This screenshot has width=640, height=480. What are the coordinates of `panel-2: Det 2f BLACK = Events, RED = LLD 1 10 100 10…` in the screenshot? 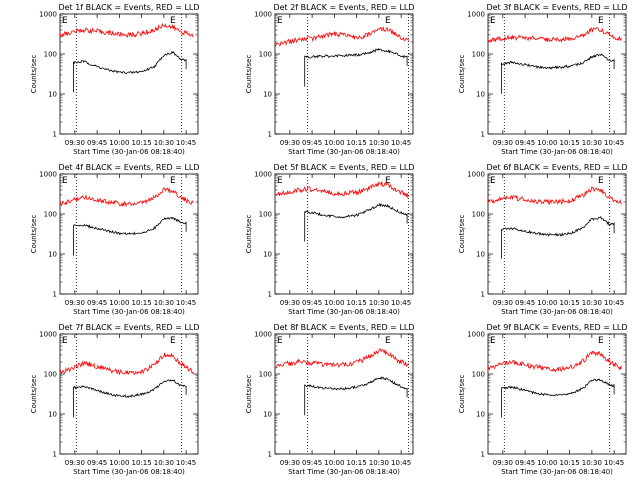 It's located at (330, 79).